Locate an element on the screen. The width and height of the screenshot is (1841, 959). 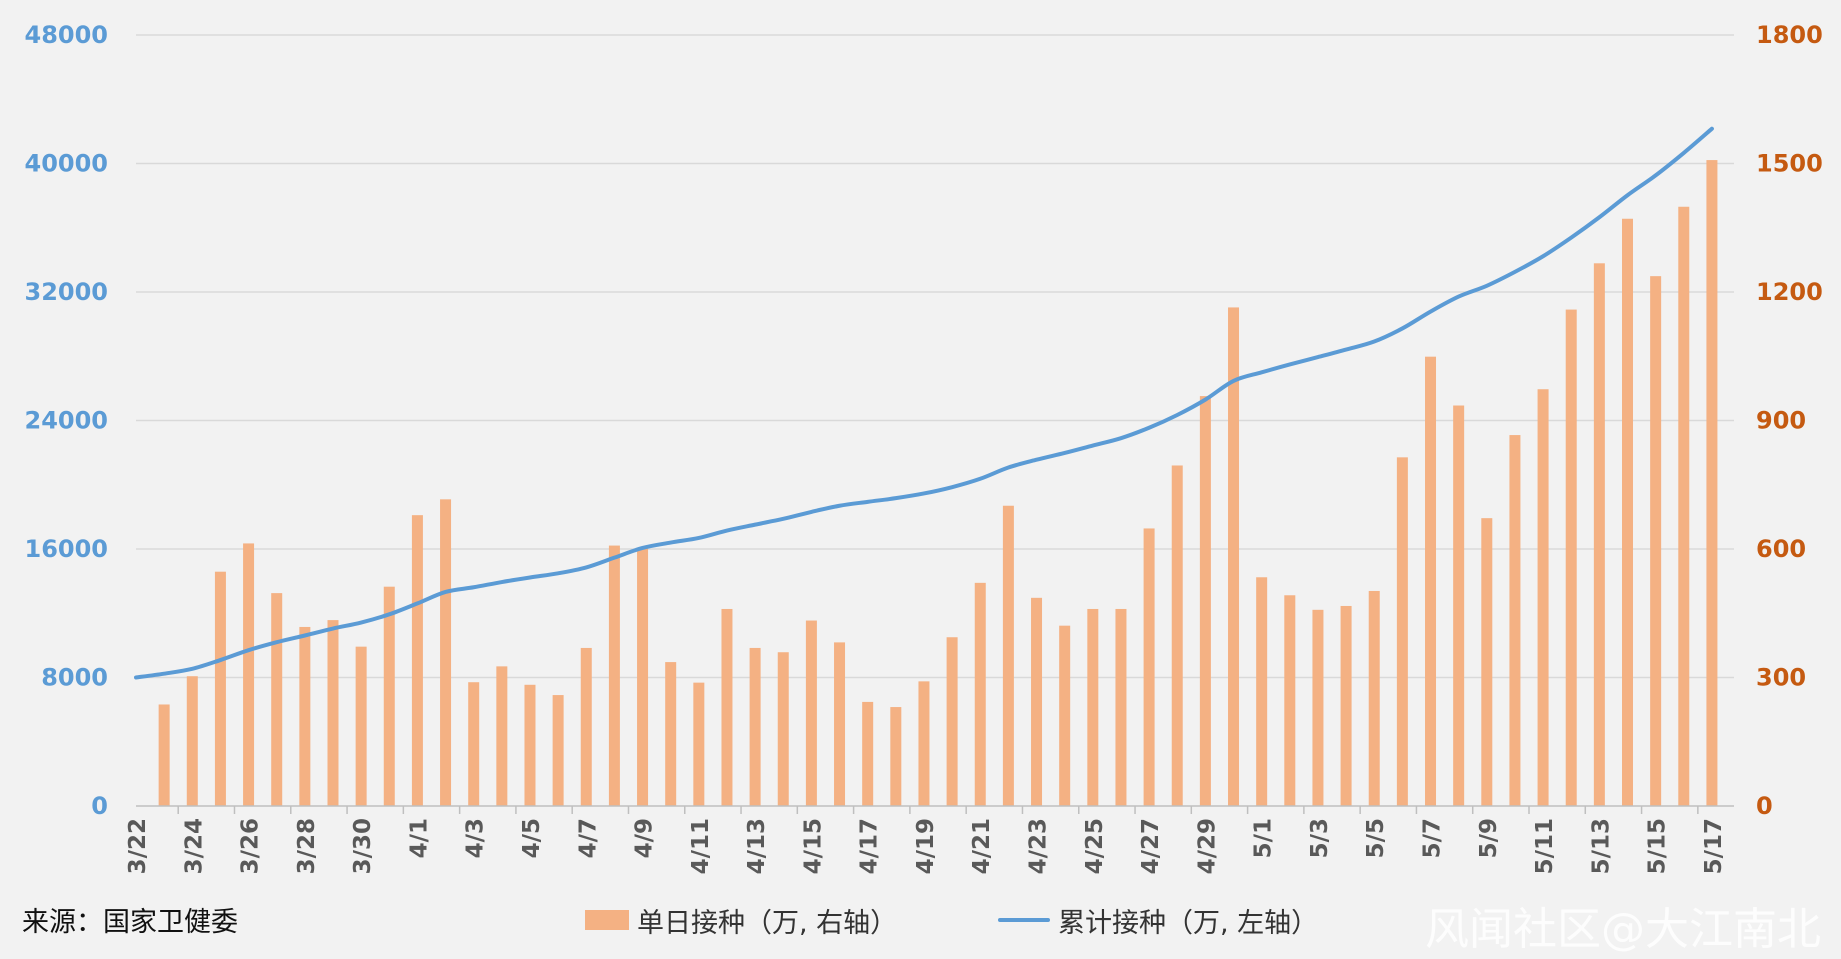
x-tick-label: 4/13 is located at coordinates (757, 846).